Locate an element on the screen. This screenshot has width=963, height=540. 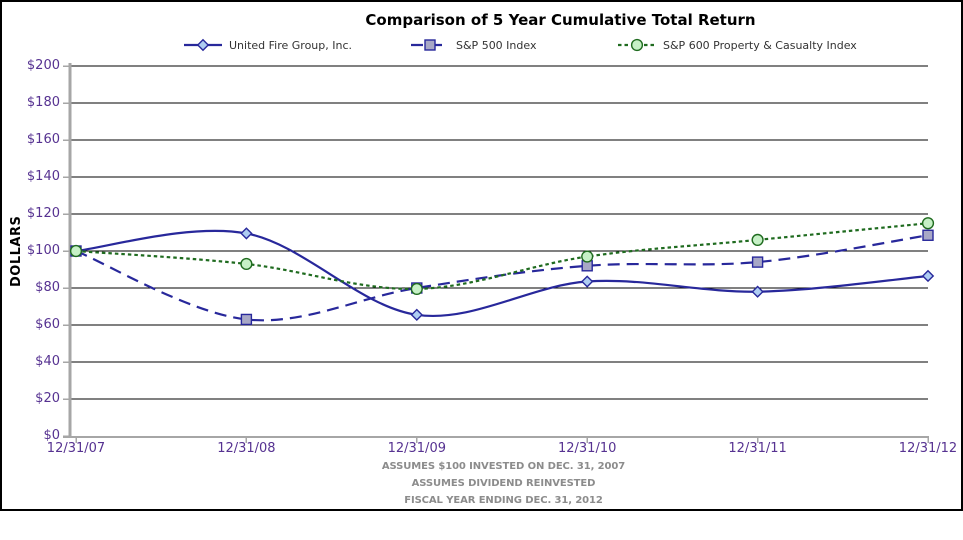
footnote-line-2: ASSUMES DIVIDEND REINVESTED is located at coordinates (503, 483).